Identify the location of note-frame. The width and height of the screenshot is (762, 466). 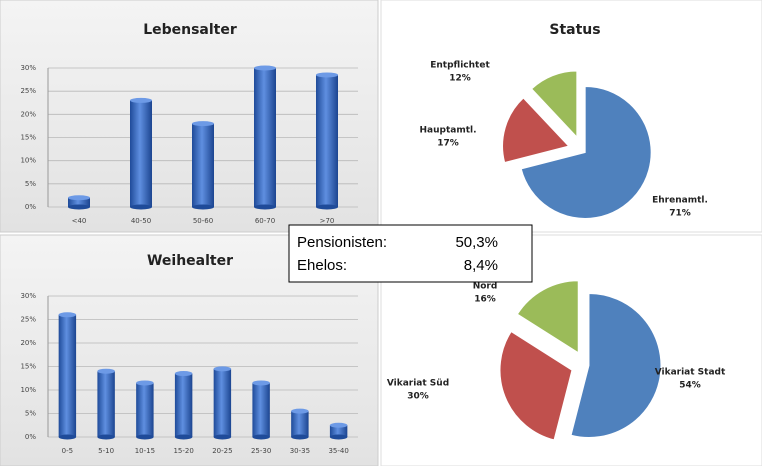
(410, 253).